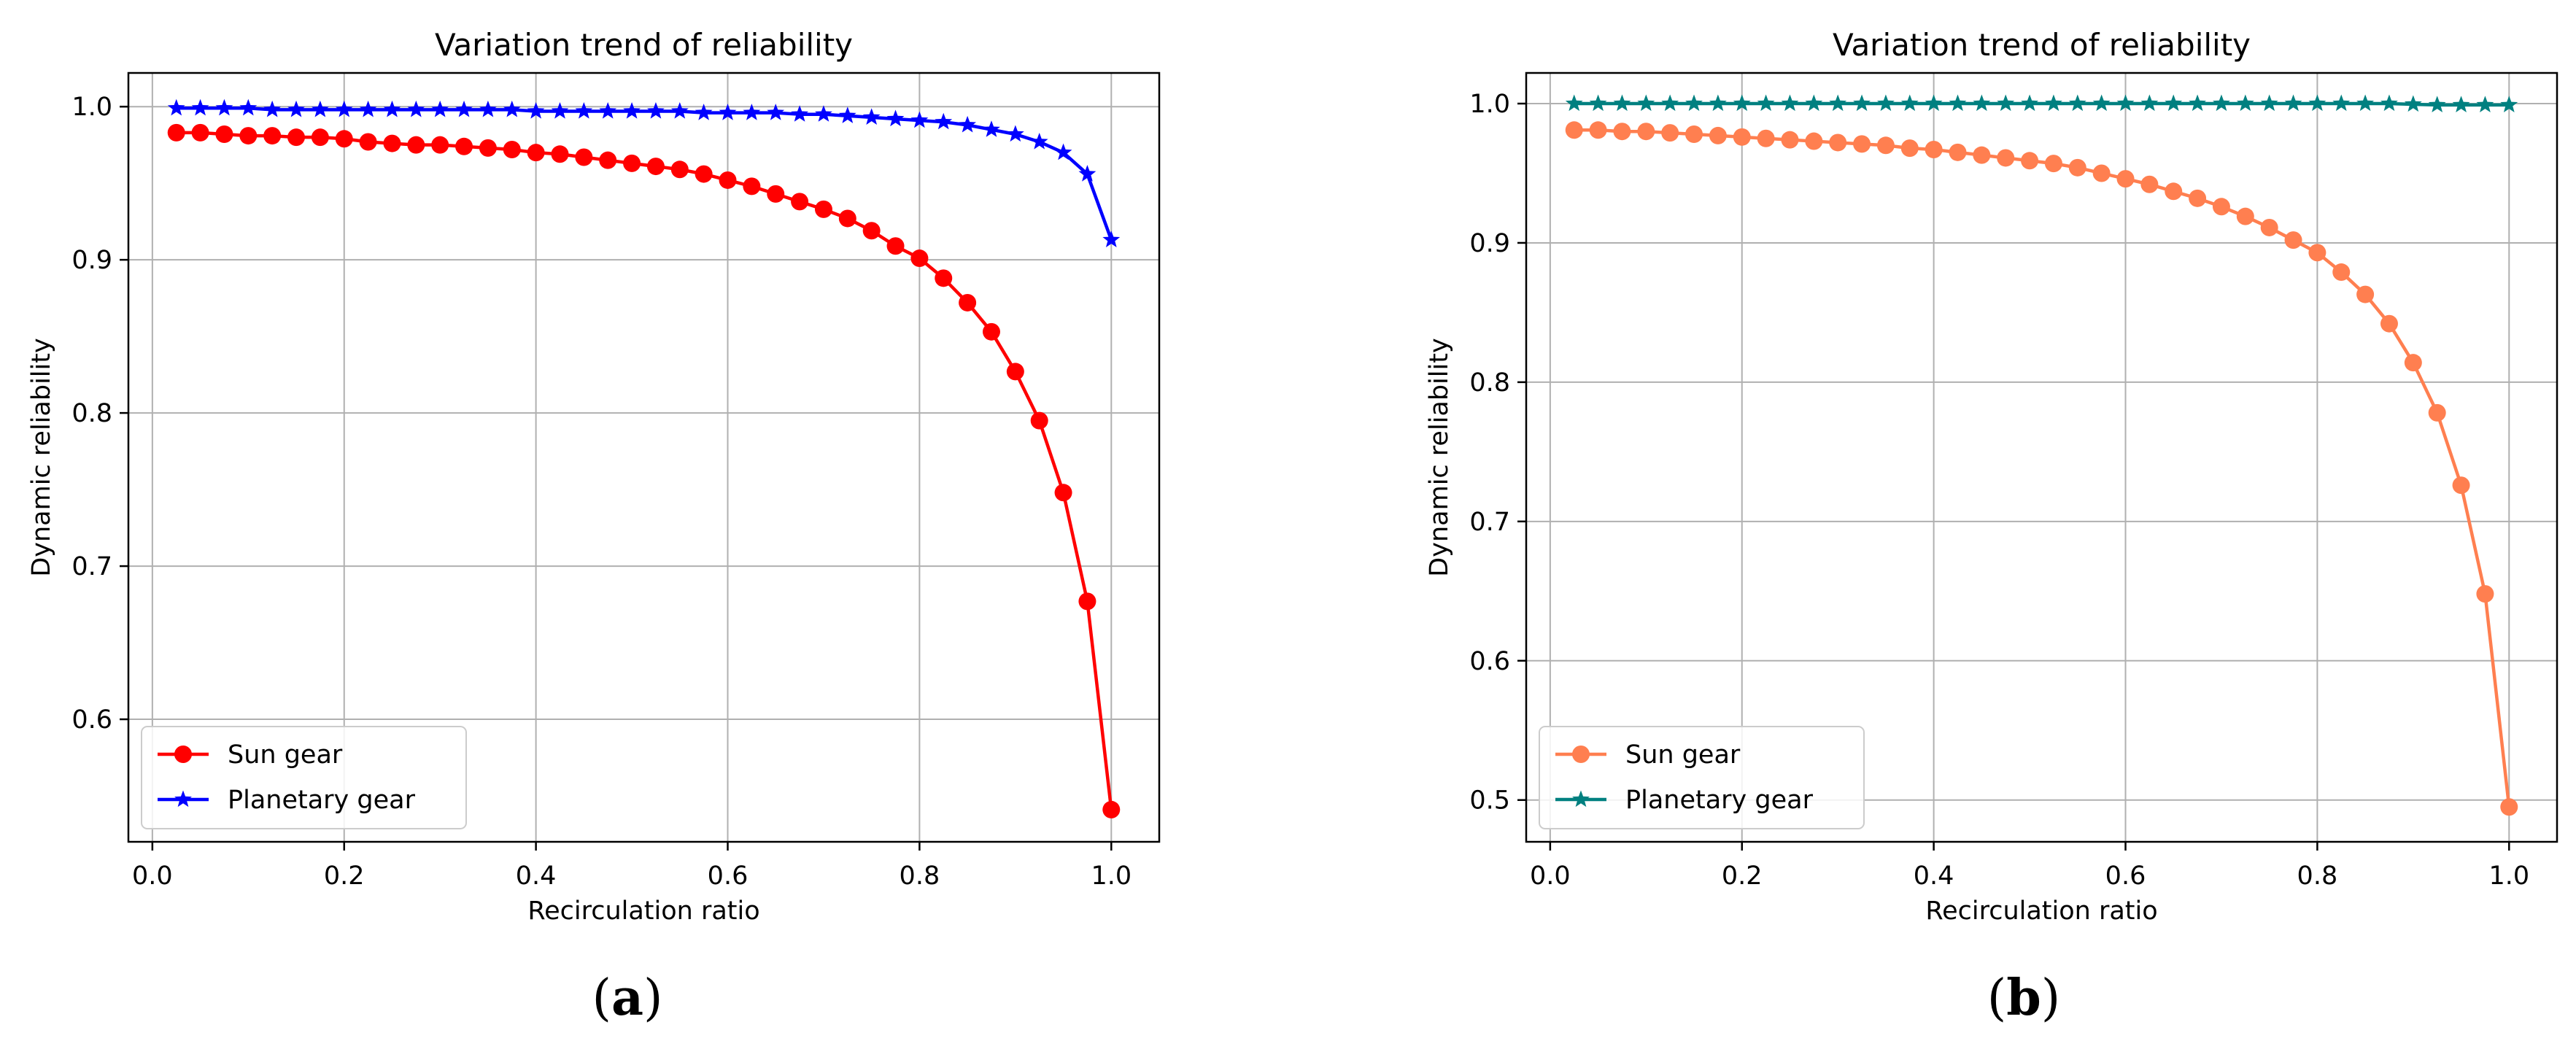  Describe the element at coordinates (152, 876) in the screenshot. I see `x-tick-label: 0.0` at that location.